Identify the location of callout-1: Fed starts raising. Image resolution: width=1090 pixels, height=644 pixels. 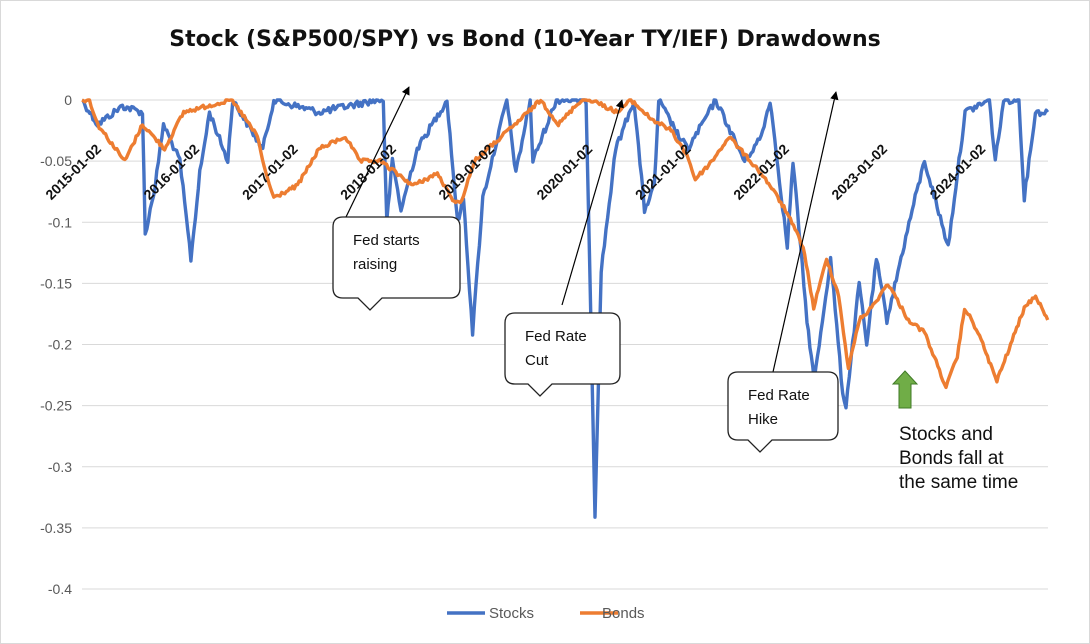
(396, 198).